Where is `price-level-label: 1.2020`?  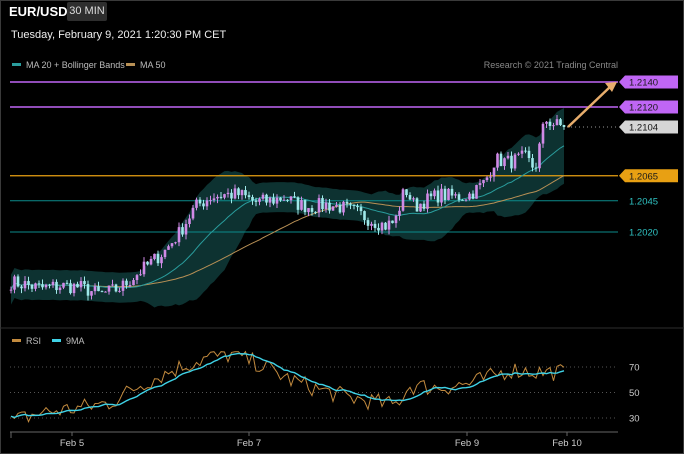
price-level-label: 1.2020 is located at coordinates (643, 233).